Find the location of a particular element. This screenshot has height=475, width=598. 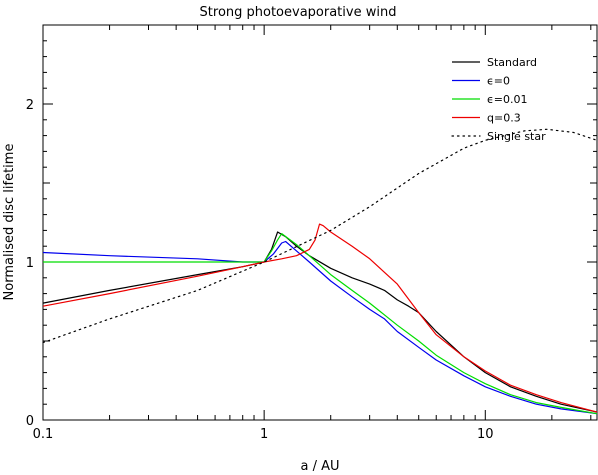

legend-label-4: Single star is located at coordinates (516, 136).